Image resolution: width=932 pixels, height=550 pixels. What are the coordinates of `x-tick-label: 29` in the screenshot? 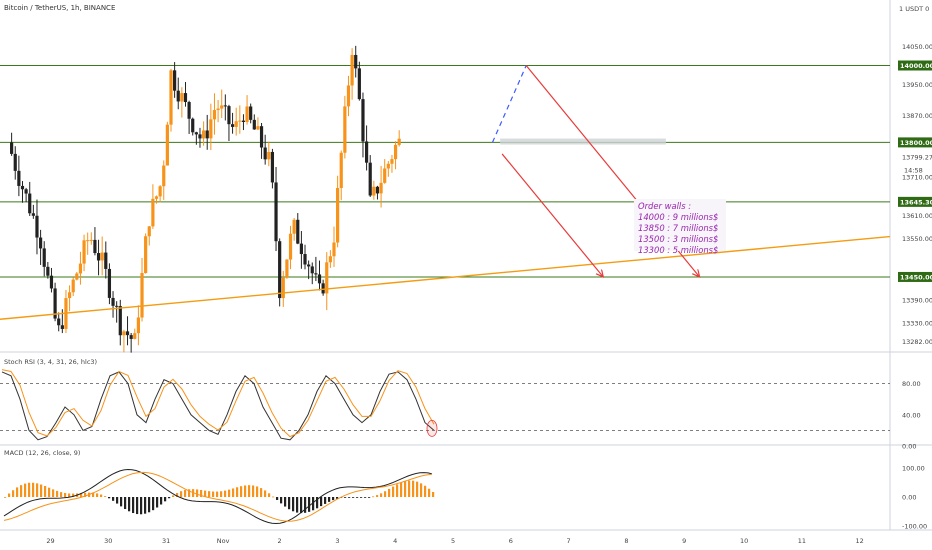 It's located at (50, 541).